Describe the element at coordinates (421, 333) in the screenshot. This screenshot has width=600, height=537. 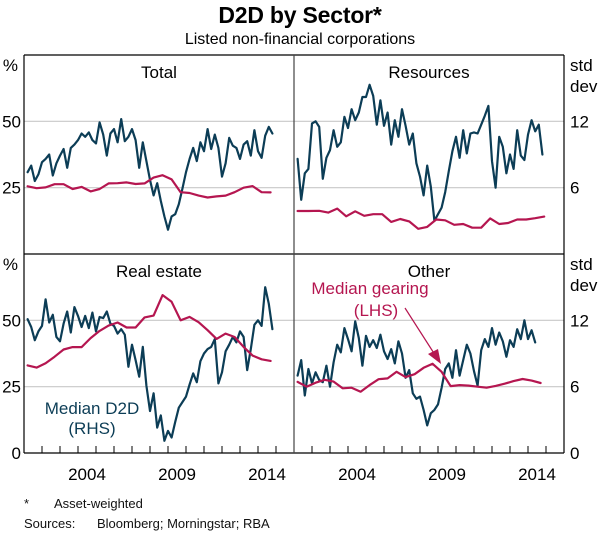
I see `annotation-arrow` at that location.